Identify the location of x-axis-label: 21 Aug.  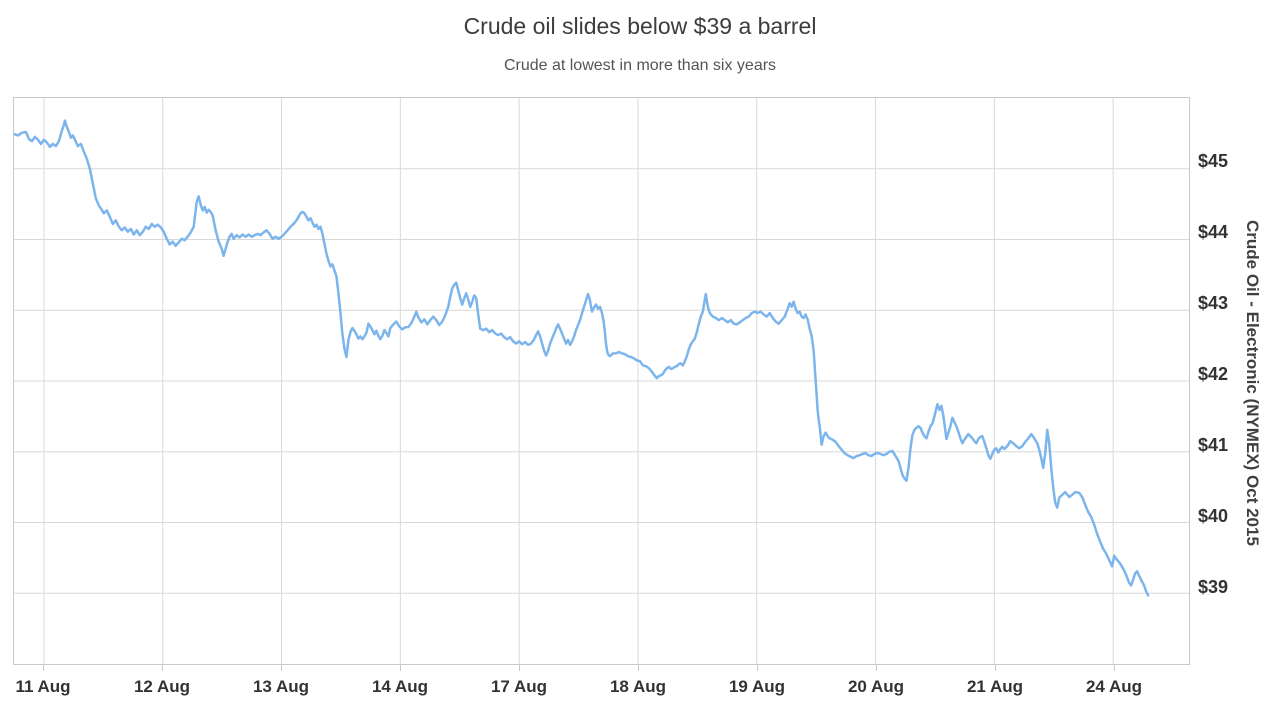
(995, 686).